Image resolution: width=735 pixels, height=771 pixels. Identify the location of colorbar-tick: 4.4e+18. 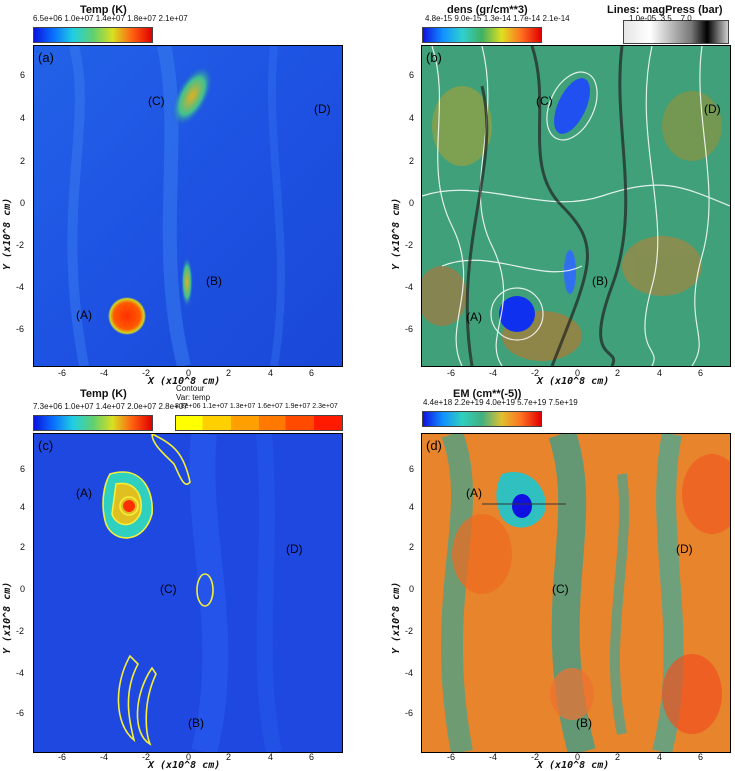
(438, 402).